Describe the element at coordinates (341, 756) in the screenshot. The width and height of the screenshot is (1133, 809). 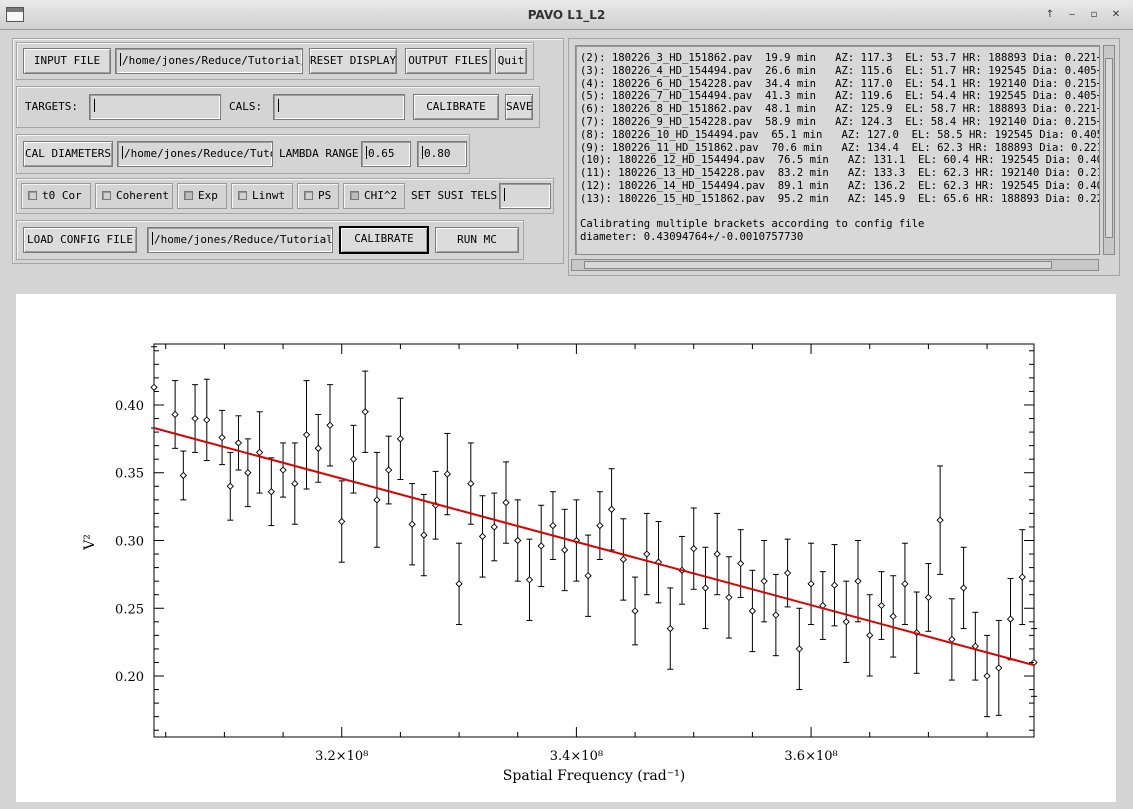
I see `x-tick-label: 3.2×10⁸` at that location.